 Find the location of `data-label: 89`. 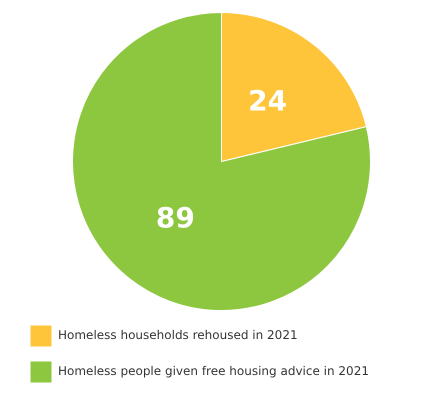

data-label: 89 is located at coordinates (175, 217).